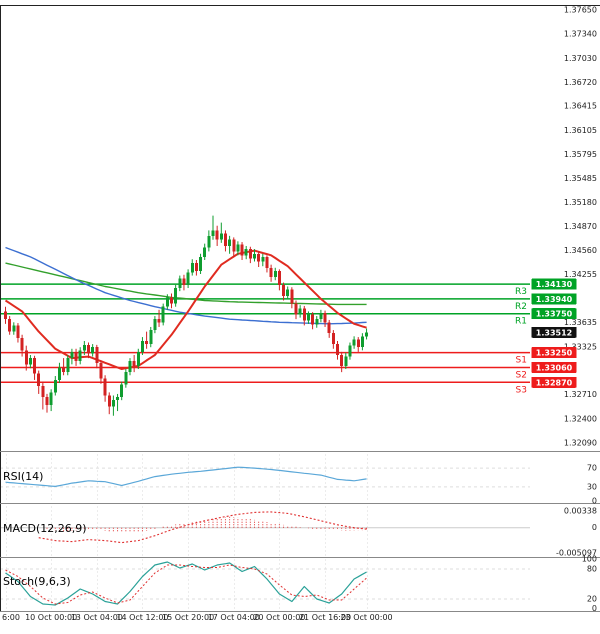 Image resolution: width=600 pixels, height=634 pixels. I want to click on resistance-r1-badge-label: 1.33750, so click(554, 314).